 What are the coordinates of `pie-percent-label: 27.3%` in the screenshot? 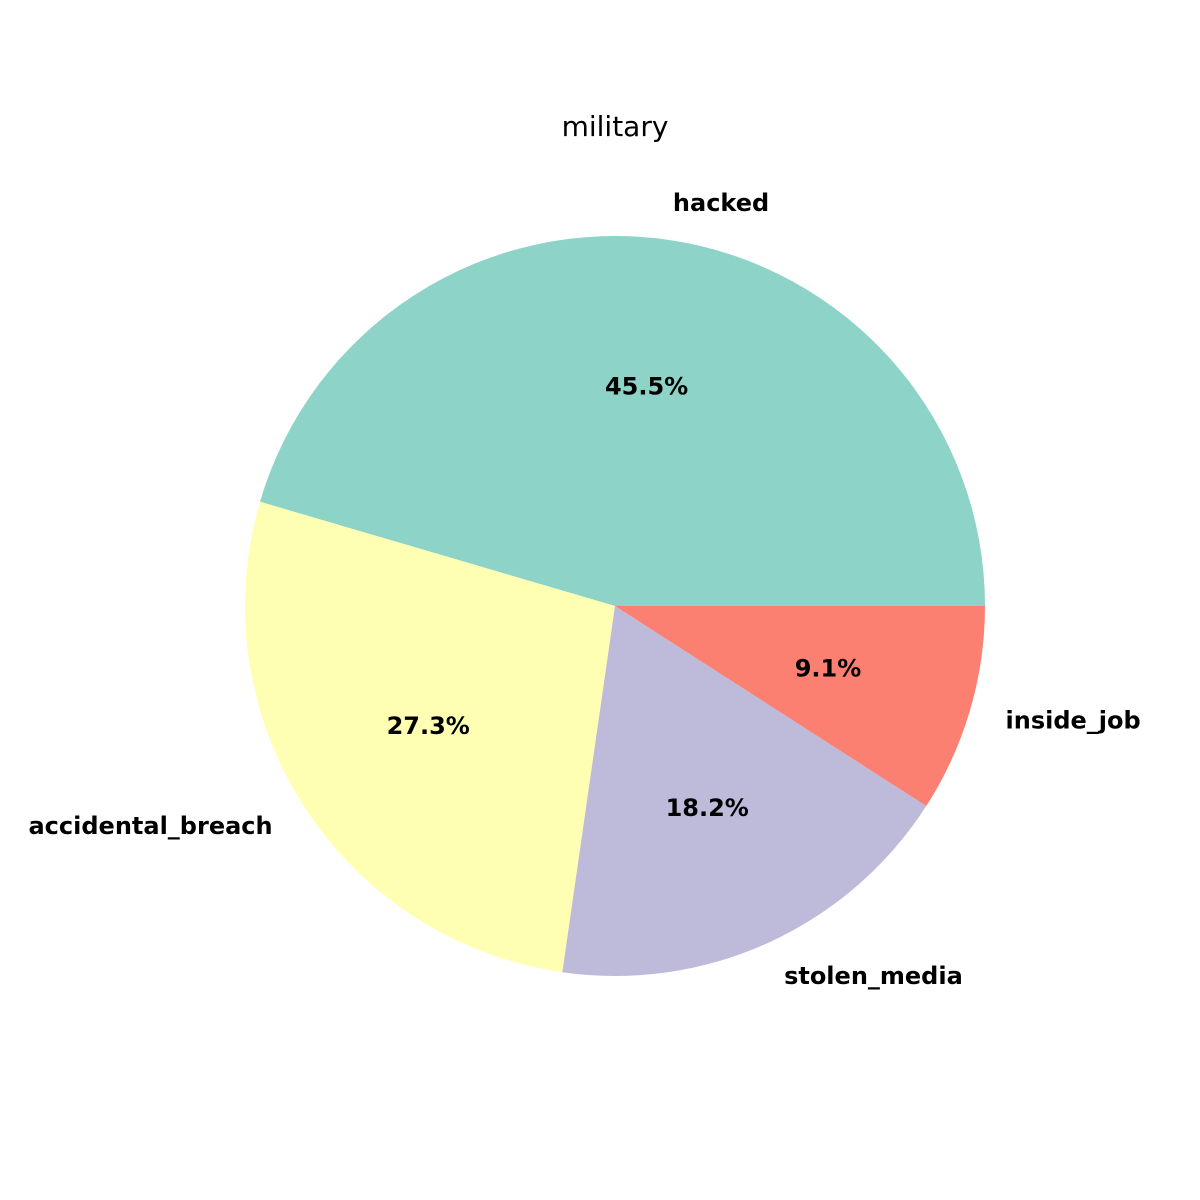 It's located at (428, 726).